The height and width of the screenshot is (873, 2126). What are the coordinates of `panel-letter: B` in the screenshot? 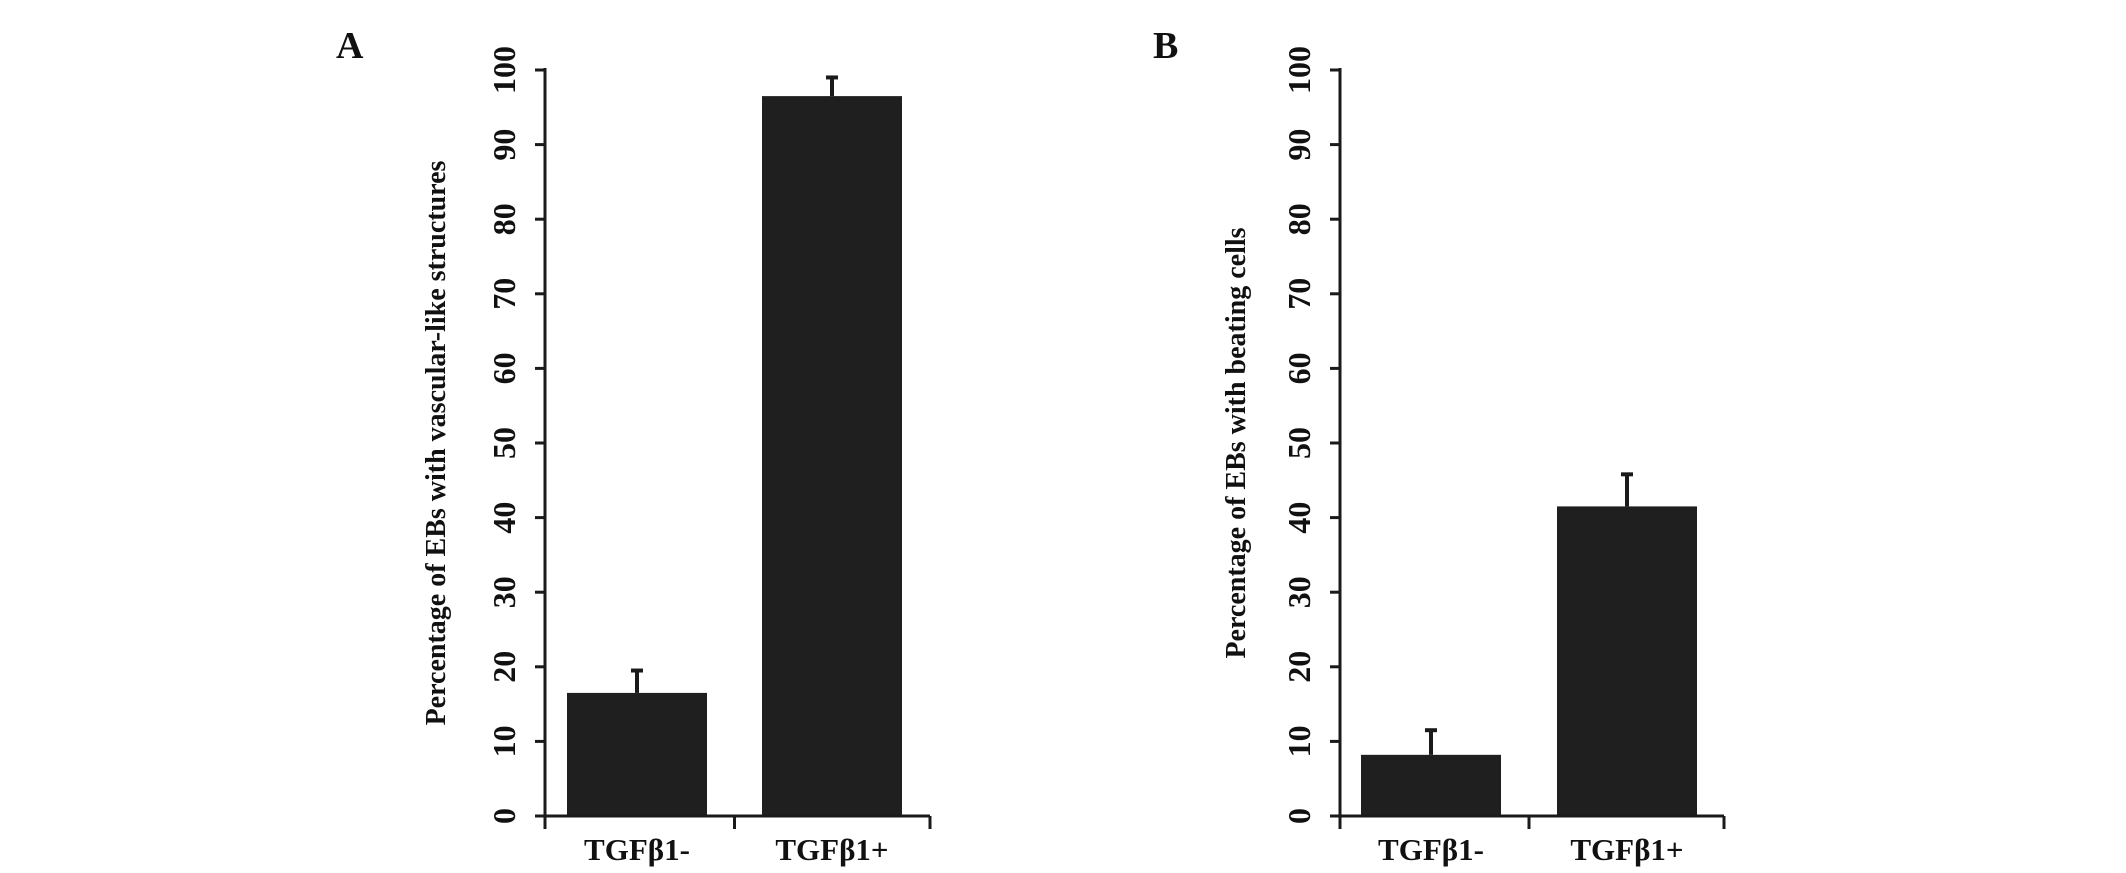 It's located at (1165, 46).